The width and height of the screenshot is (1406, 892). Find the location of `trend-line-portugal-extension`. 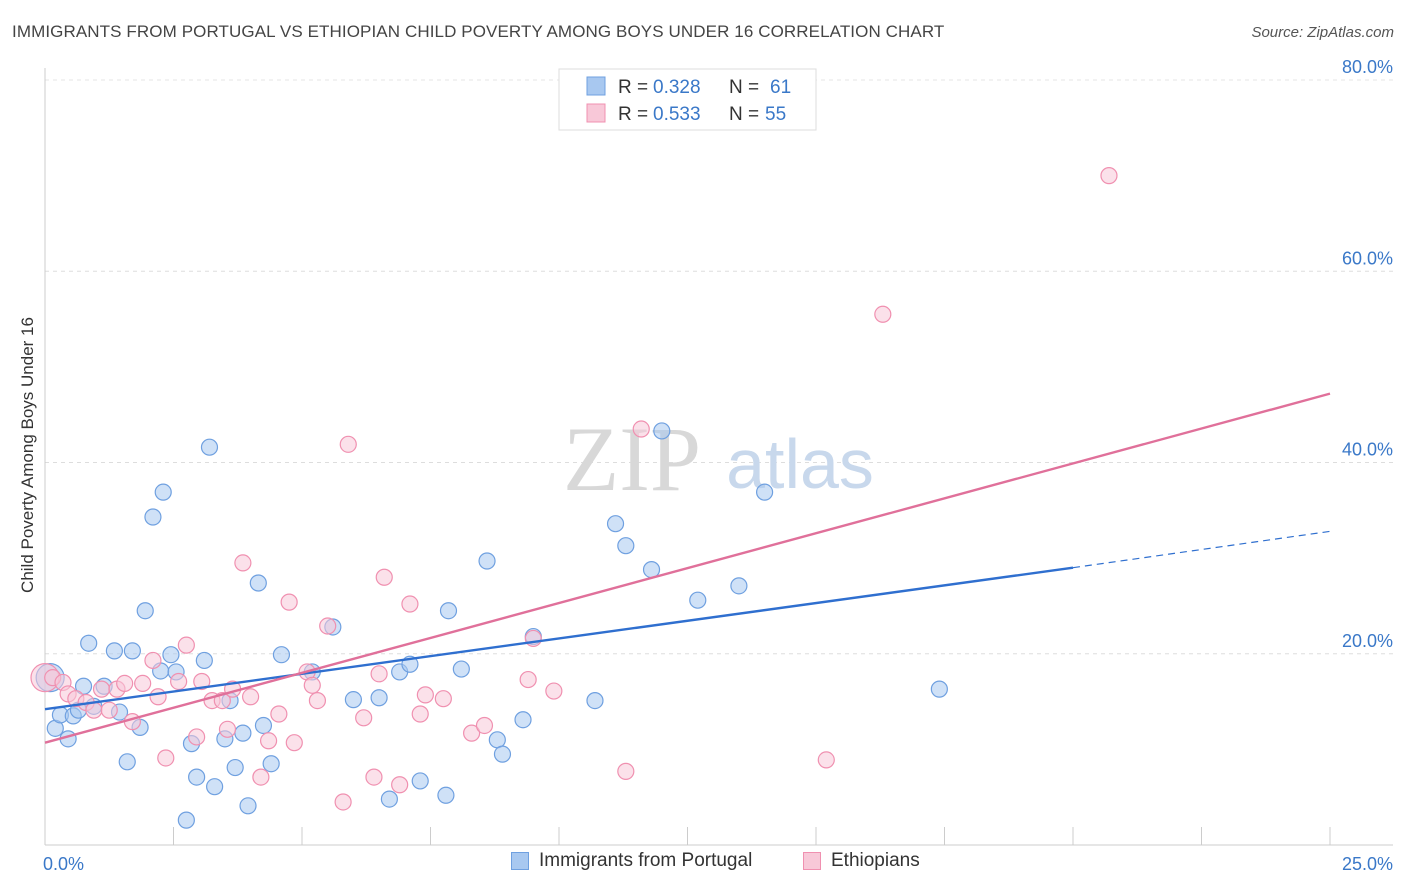

trend-line-portugal-extension is located at coordinates (1201, 549).